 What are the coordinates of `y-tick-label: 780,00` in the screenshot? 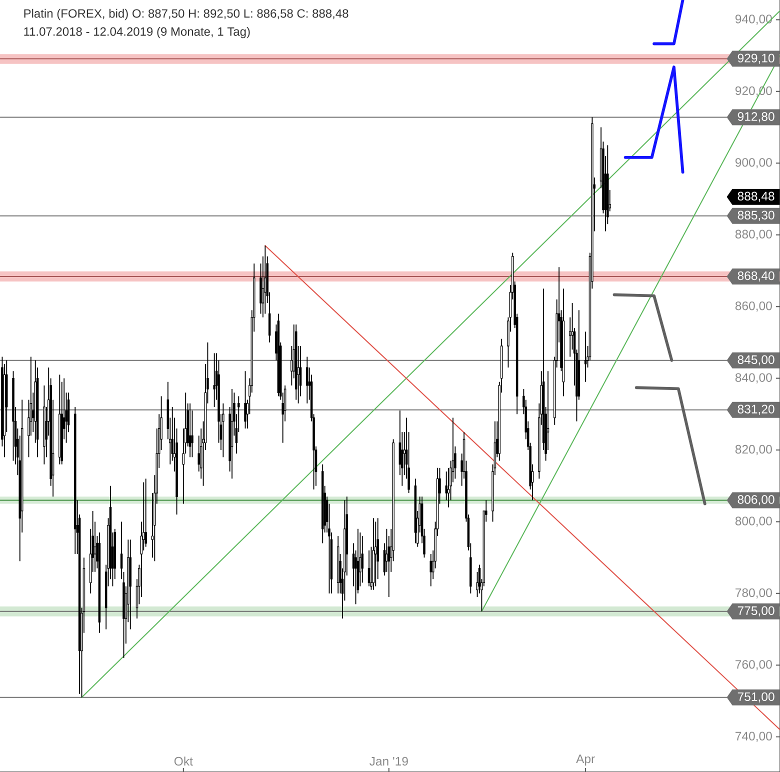 It's located at (754, 593).